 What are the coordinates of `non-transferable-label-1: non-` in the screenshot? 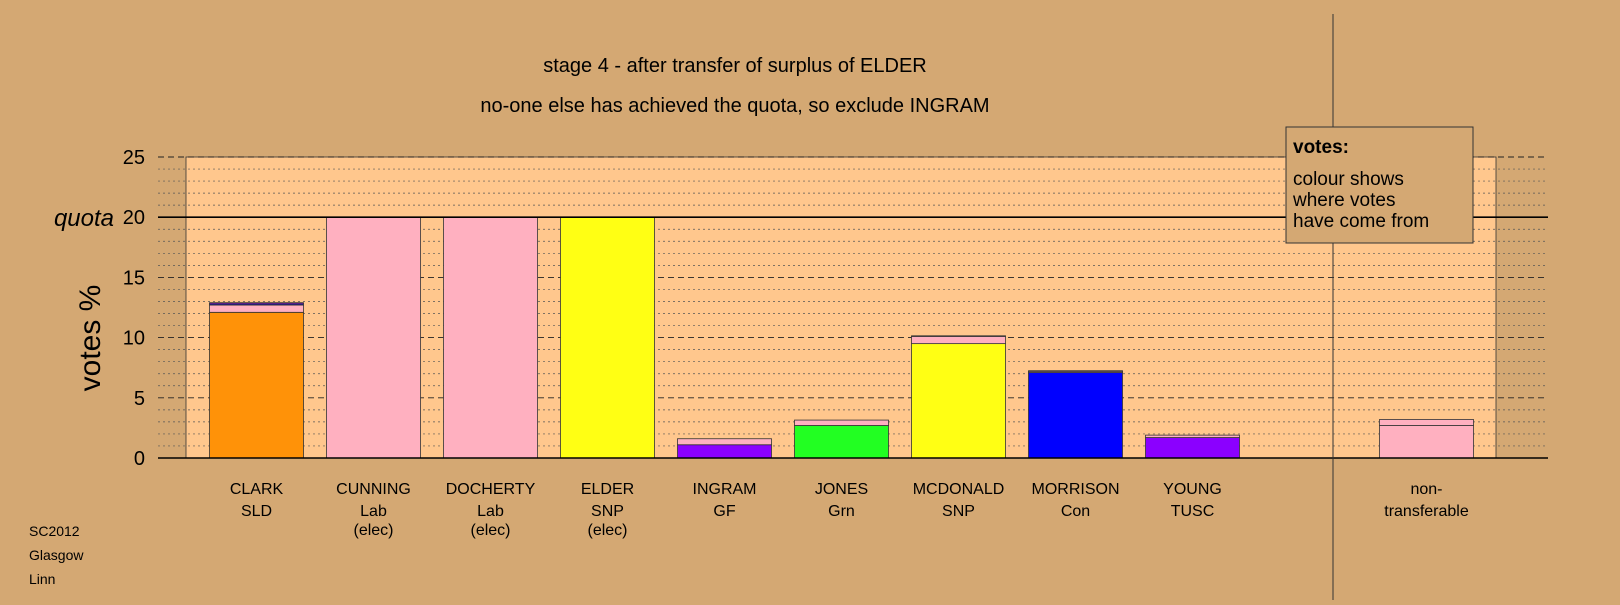 It's located at (1426, 489).